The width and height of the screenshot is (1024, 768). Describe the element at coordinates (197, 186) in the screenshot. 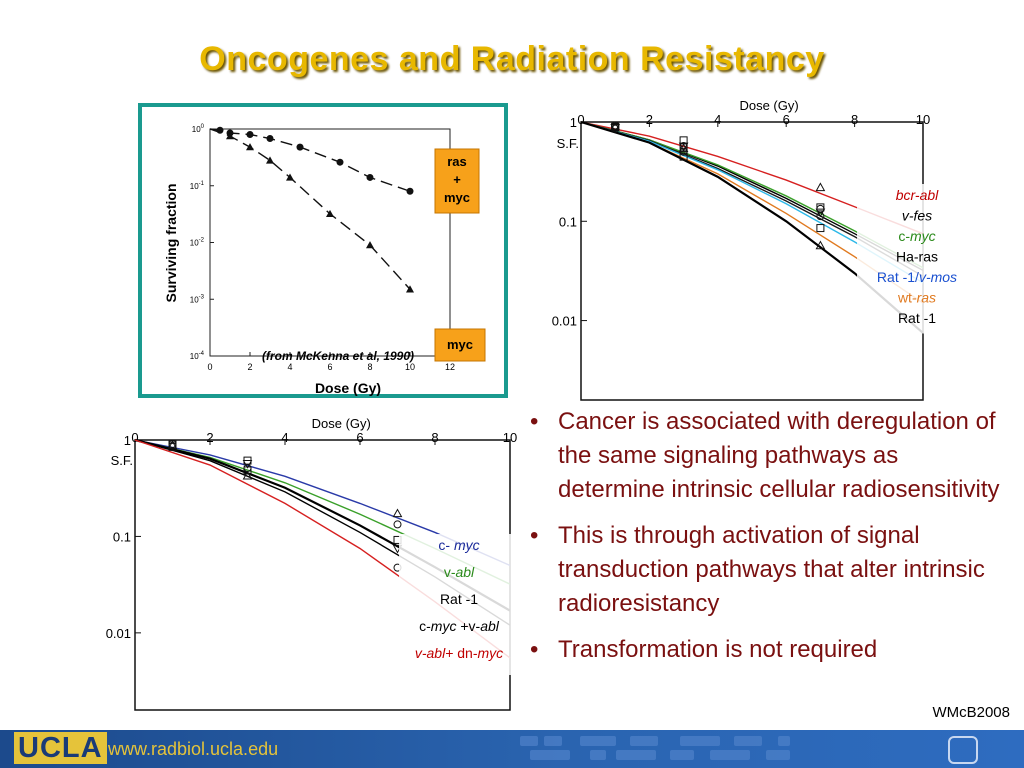

I see `y-tick-label: 10⁻¹` at that location.